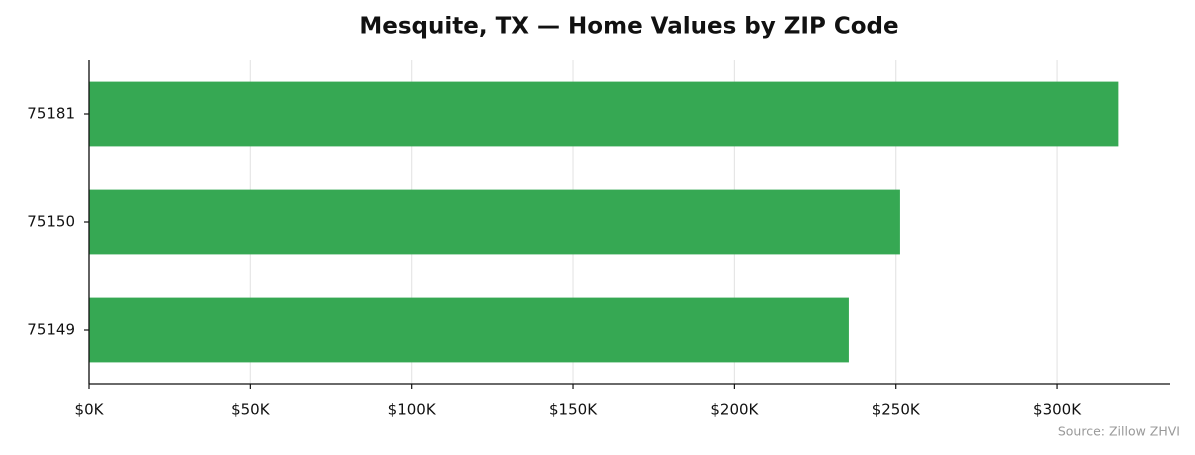 The height and width of the screenshot is (455, 1195). I want to click on x-tick-label: $300K, so click(1057, 410).